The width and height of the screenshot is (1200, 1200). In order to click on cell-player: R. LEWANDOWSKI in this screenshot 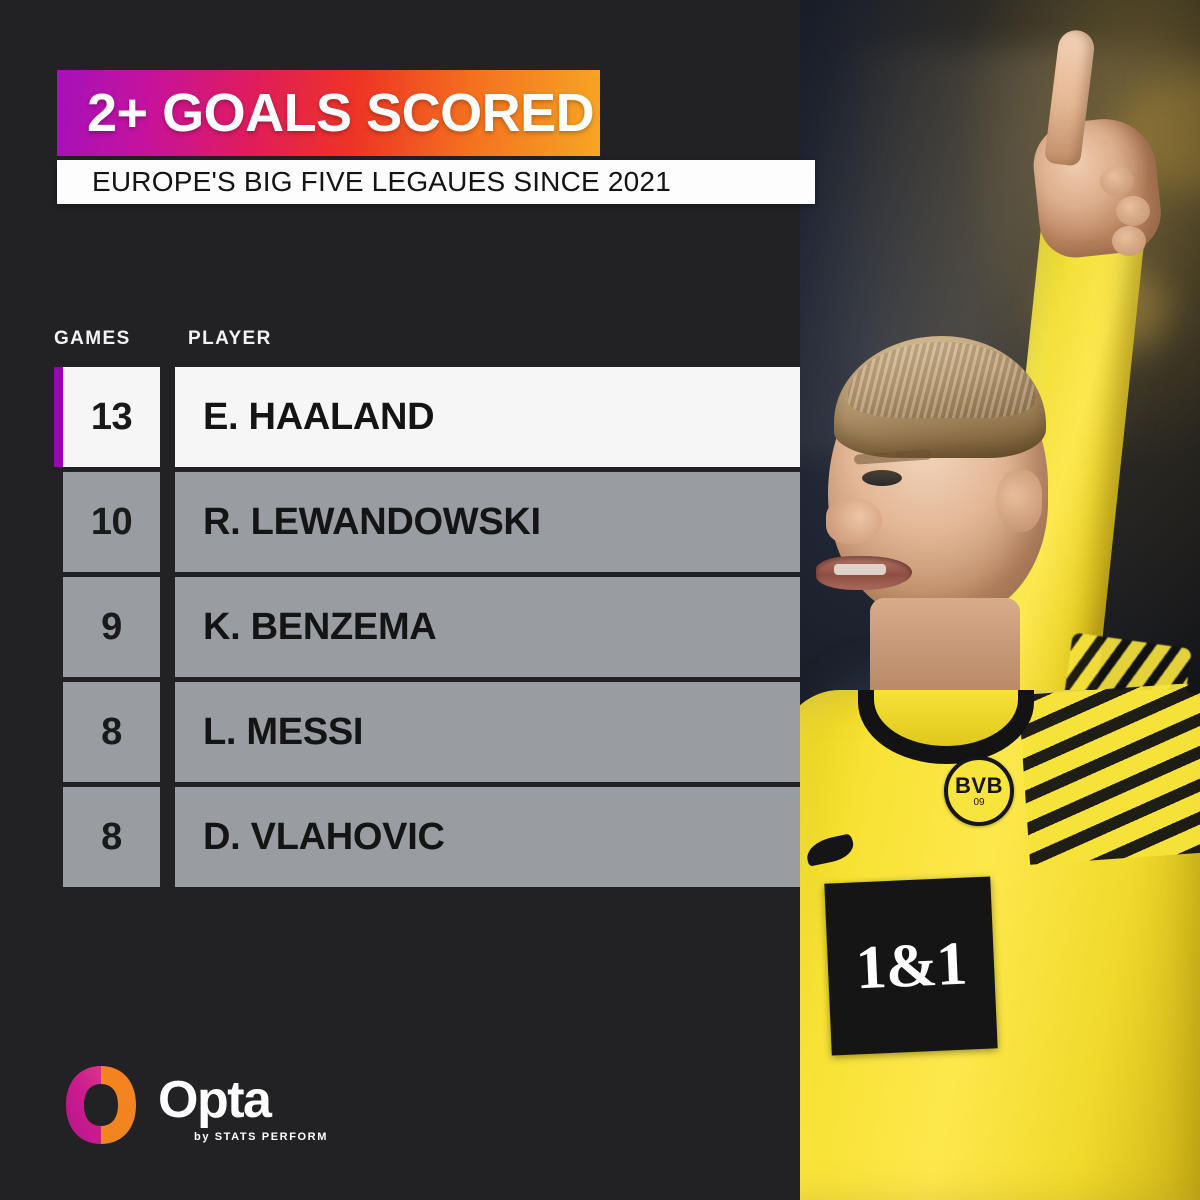, I will do `click(487, 522)`.